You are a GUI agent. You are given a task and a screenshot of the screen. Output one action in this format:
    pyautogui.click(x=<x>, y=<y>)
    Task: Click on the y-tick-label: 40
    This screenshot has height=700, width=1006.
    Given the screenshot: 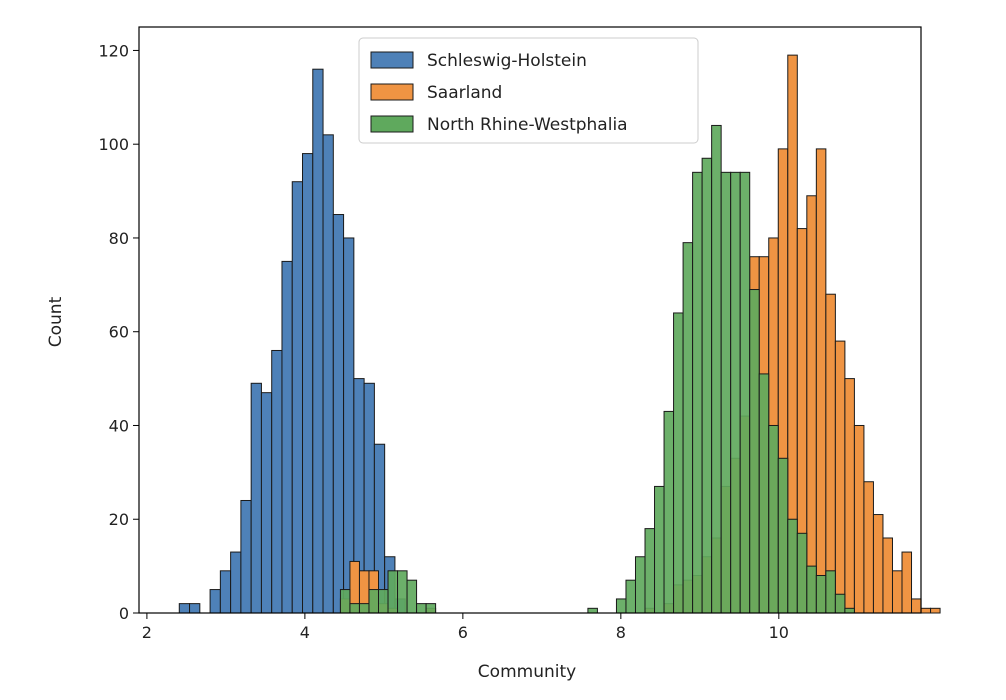 What is the action you would take?
    pyautogui.click(x=119, y=425)
    